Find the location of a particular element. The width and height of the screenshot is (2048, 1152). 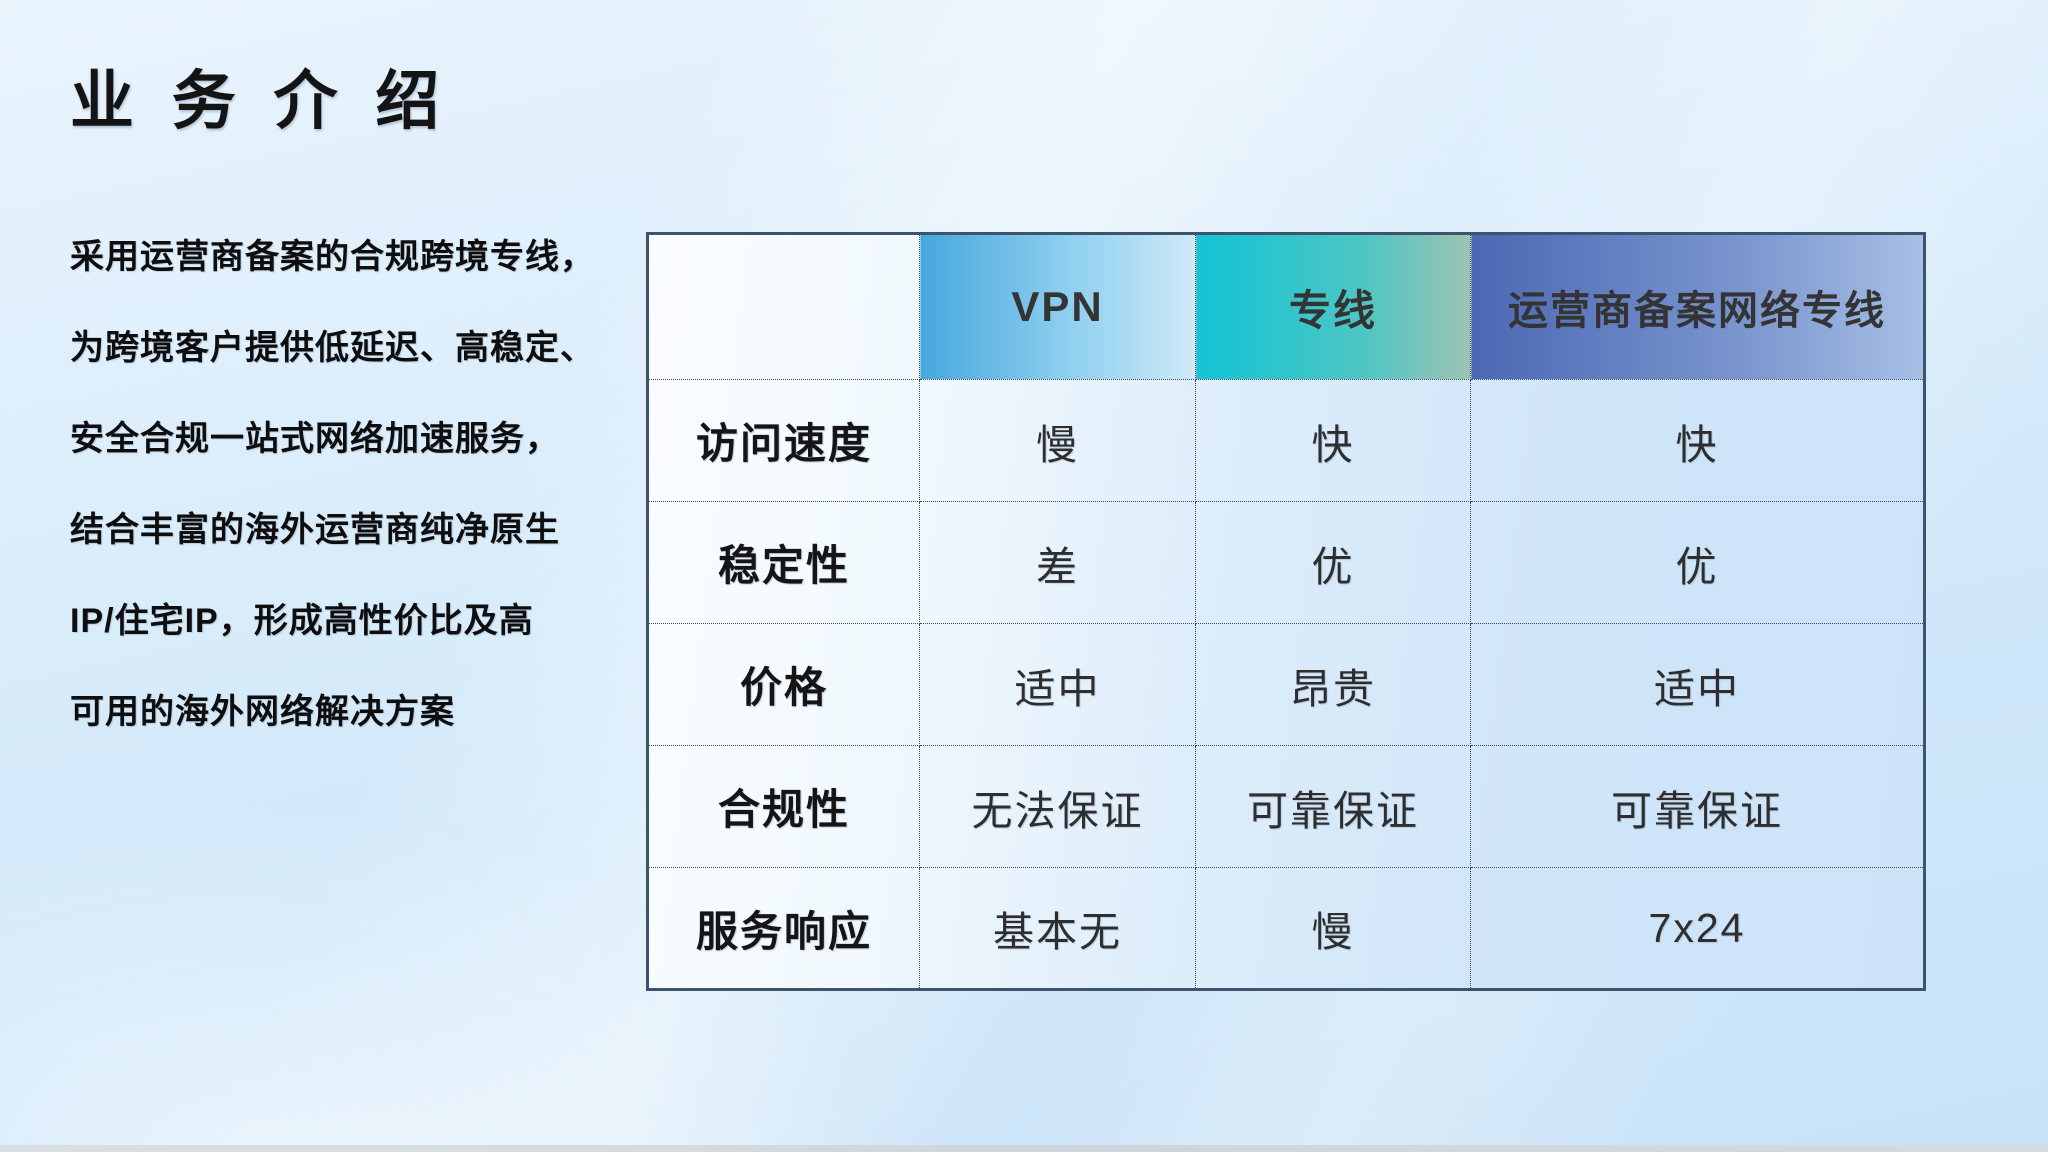

row-label: 访问速度 is located at coordinates (783, 440).